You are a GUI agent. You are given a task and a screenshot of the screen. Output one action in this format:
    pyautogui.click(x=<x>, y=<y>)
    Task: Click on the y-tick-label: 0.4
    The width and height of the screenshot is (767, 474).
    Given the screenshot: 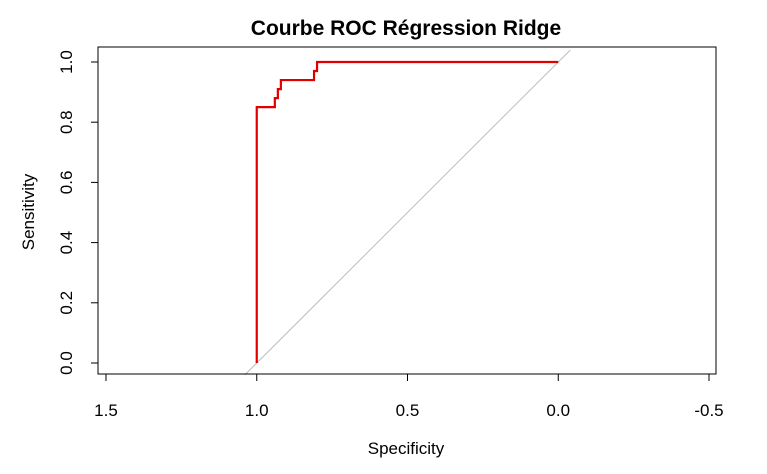 What is the action you would take?
    pyautogui.click(x=66, y=243)
    